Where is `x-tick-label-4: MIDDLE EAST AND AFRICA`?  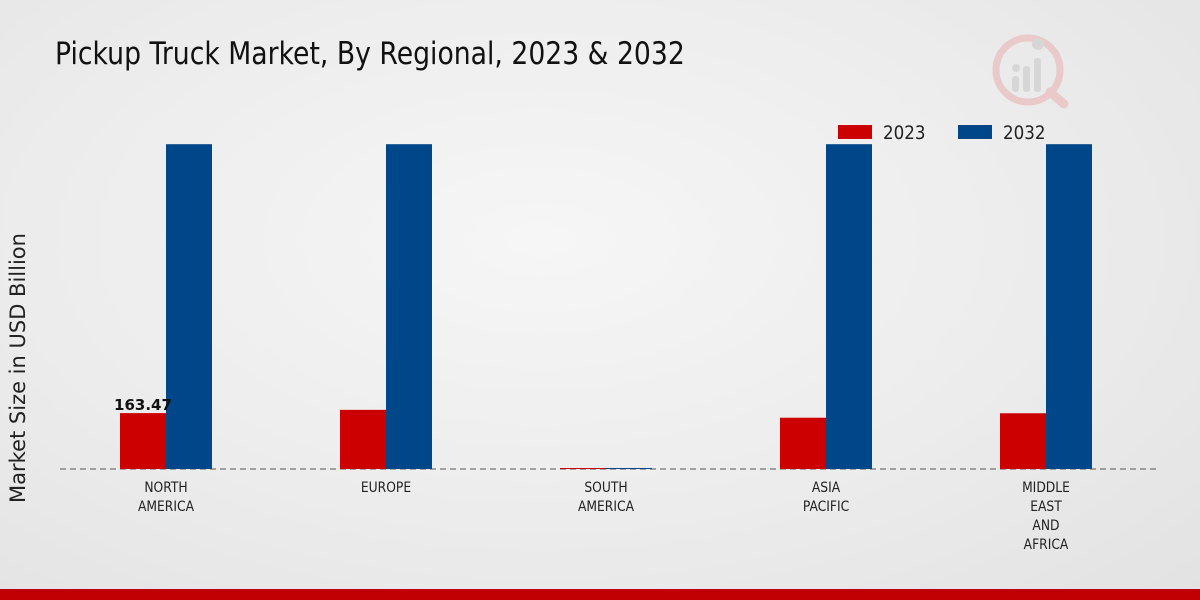
x-tick-label-4: MIDDLE EAST AND AFRICA is located at coordinates (1046, 516).